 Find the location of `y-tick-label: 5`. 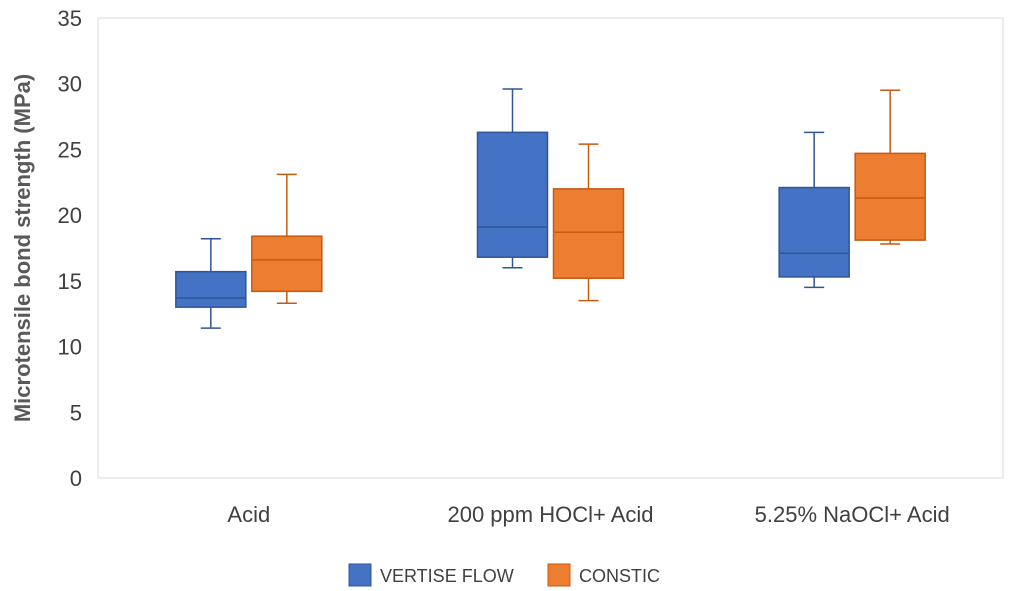

y-tick-label: 5 is located at coordinates (76, 412).